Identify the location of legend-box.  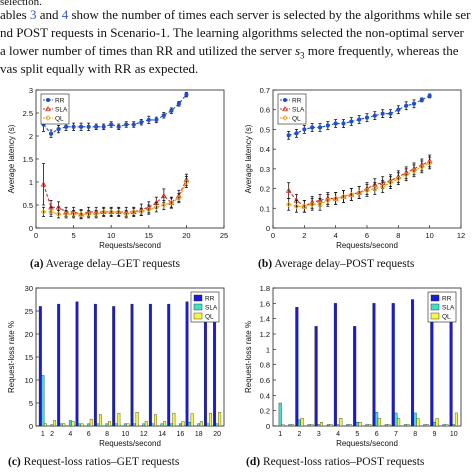
(55, 109).